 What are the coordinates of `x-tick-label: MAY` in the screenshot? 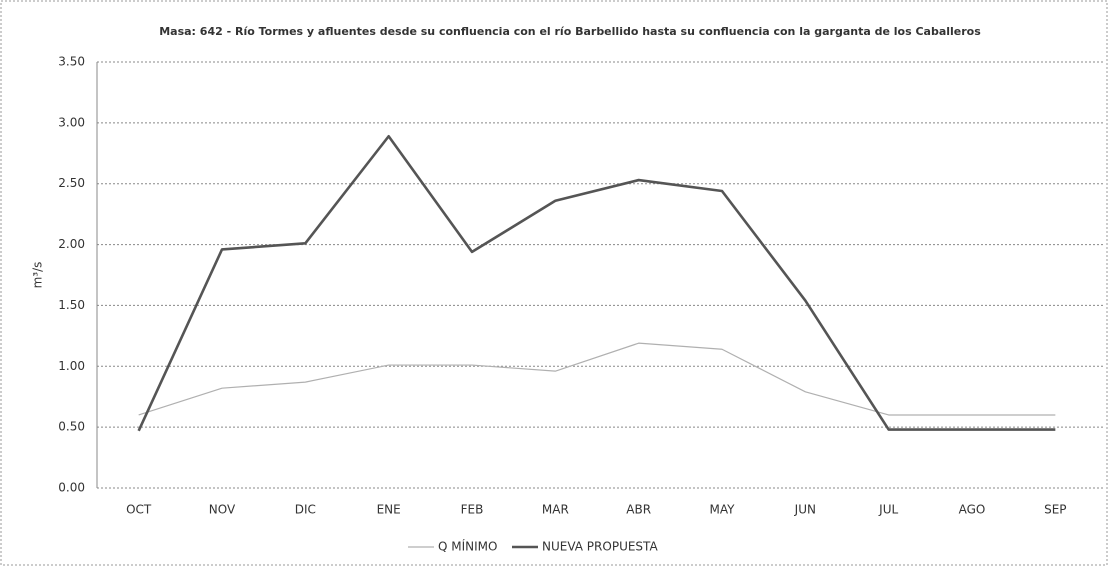 It's located at (723, 510).